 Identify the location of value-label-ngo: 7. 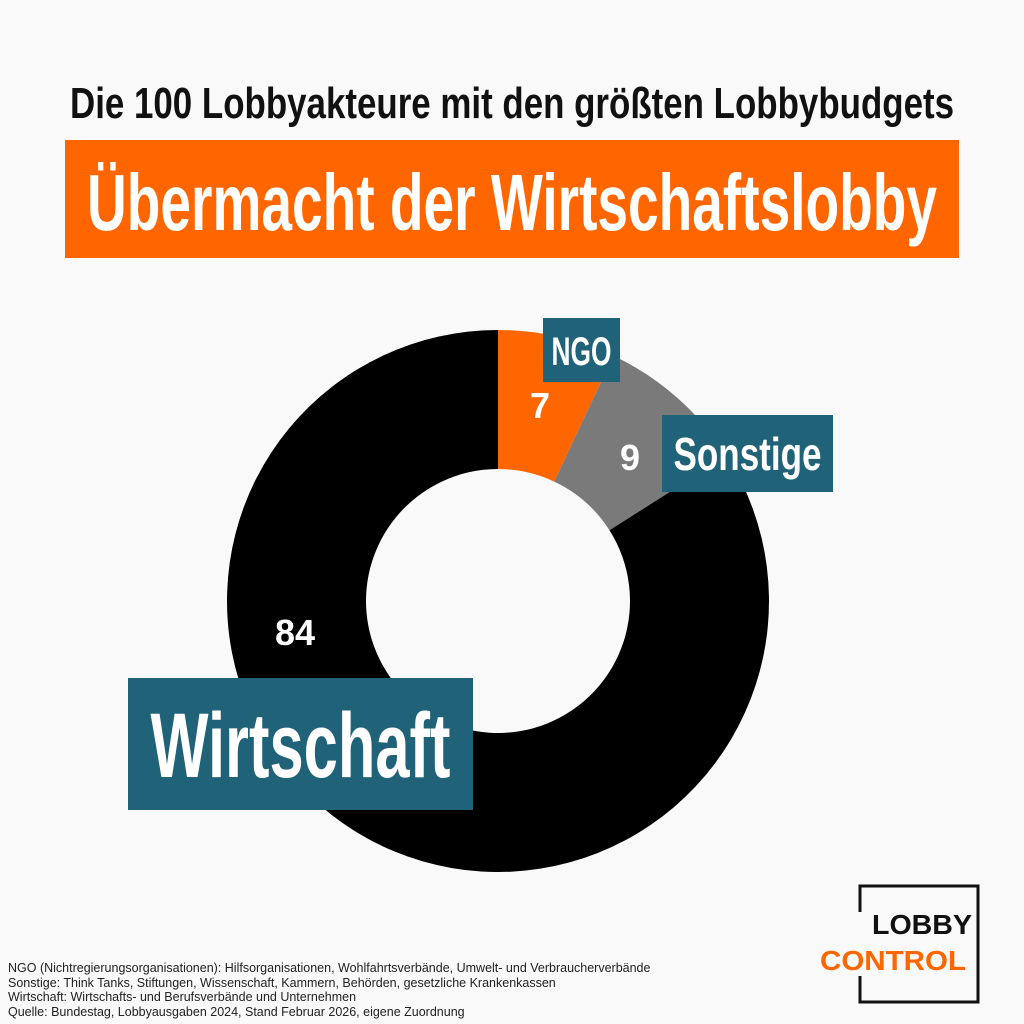
(540, 405).